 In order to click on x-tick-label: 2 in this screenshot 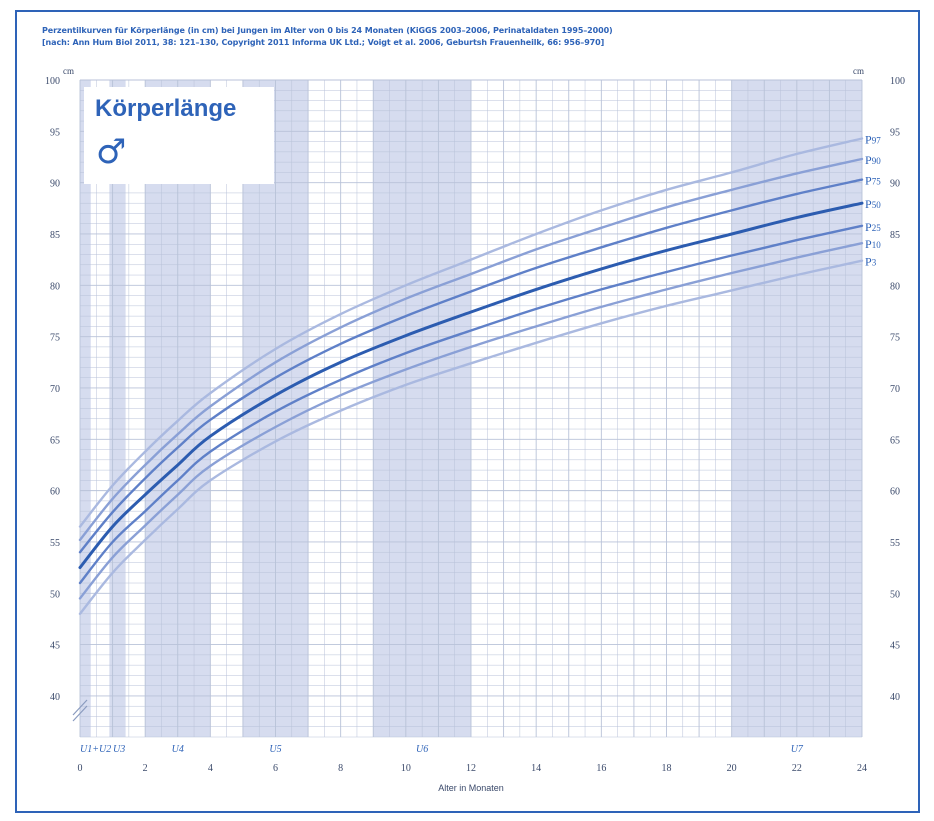, I will do `click(145, 768)`.